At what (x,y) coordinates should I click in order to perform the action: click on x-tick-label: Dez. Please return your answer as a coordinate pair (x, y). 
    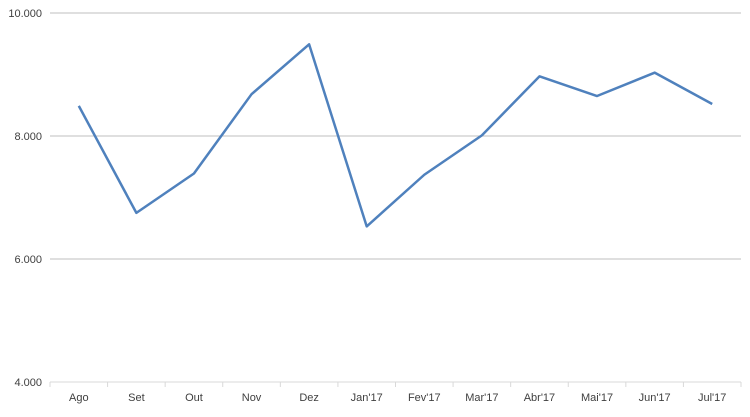
    Looking at the image, I should click on (309, 398).